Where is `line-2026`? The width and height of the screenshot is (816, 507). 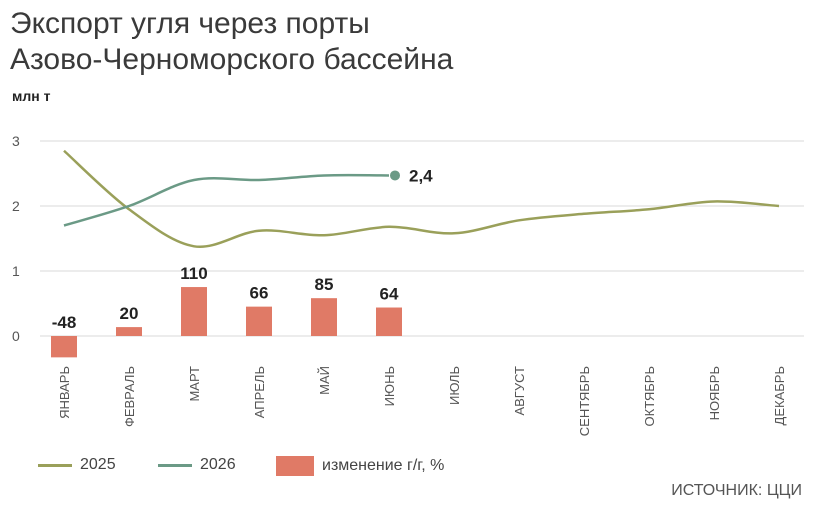 line-2026 is located at coordinates (226, 200).